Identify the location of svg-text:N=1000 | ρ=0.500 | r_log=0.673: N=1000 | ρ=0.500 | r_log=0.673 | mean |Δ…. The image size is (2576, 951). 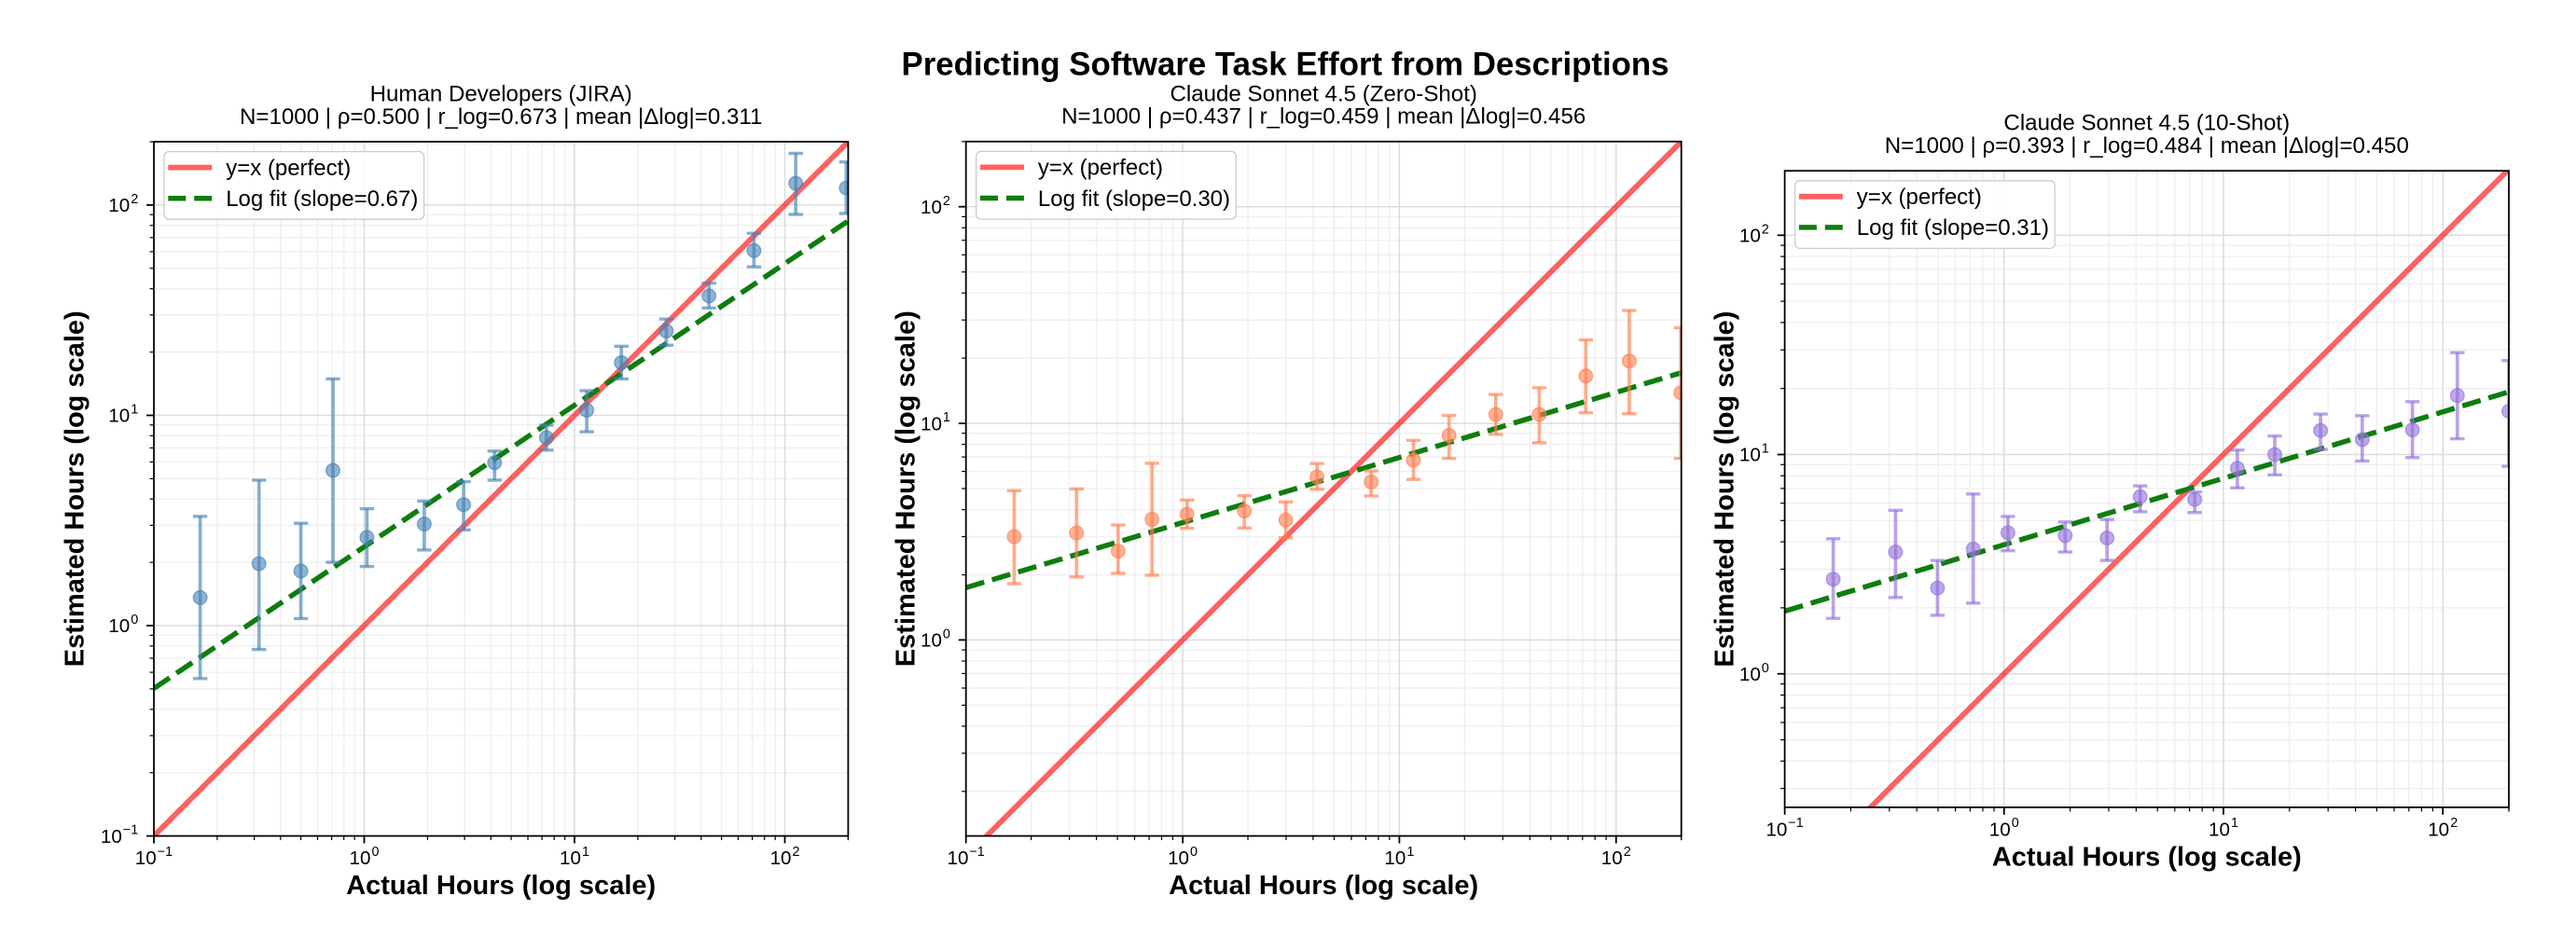
(501, 117).